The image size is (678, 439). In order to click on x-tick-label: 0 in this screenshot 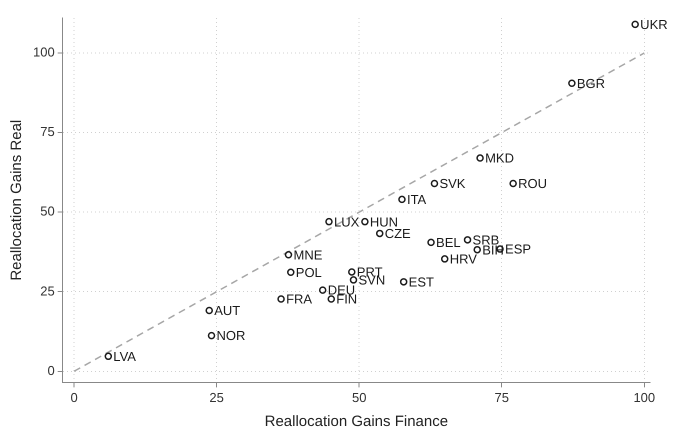, I will do `click(74, 397)`.